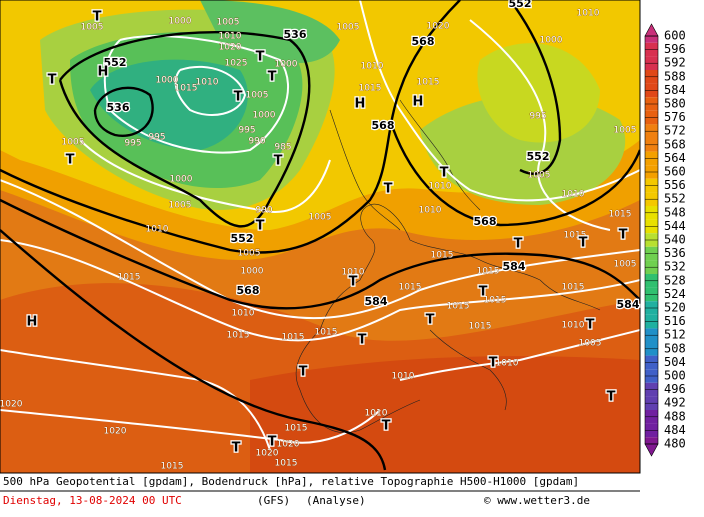 This screenshot has width=704, height=517. Describe the element at coordinates (675, 76) in the screenshot. I see `colorbar-label: 588` at that location.